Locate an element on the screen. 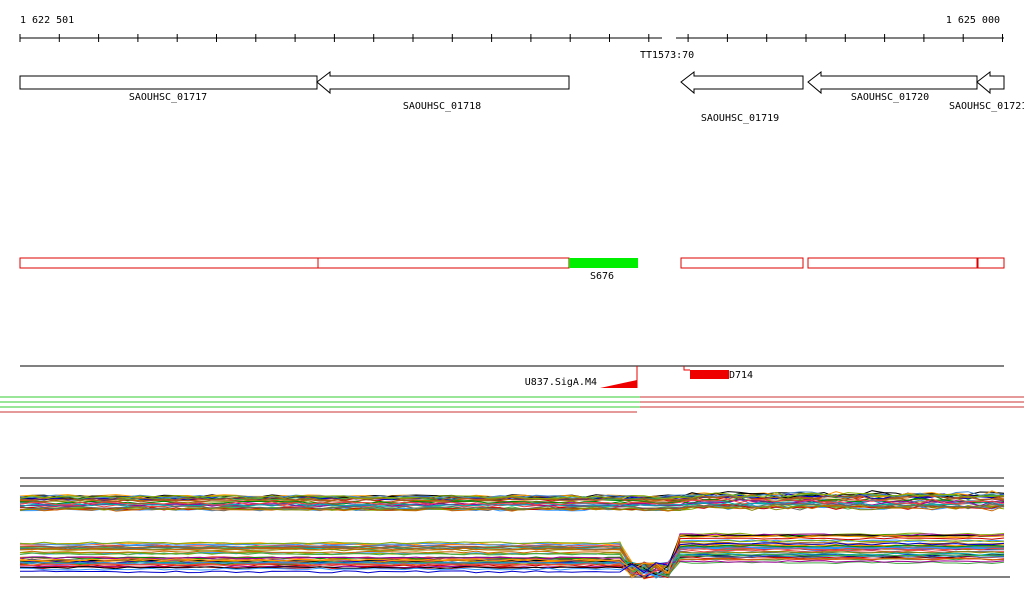  expression-traces is located at coordinates (512, 535).